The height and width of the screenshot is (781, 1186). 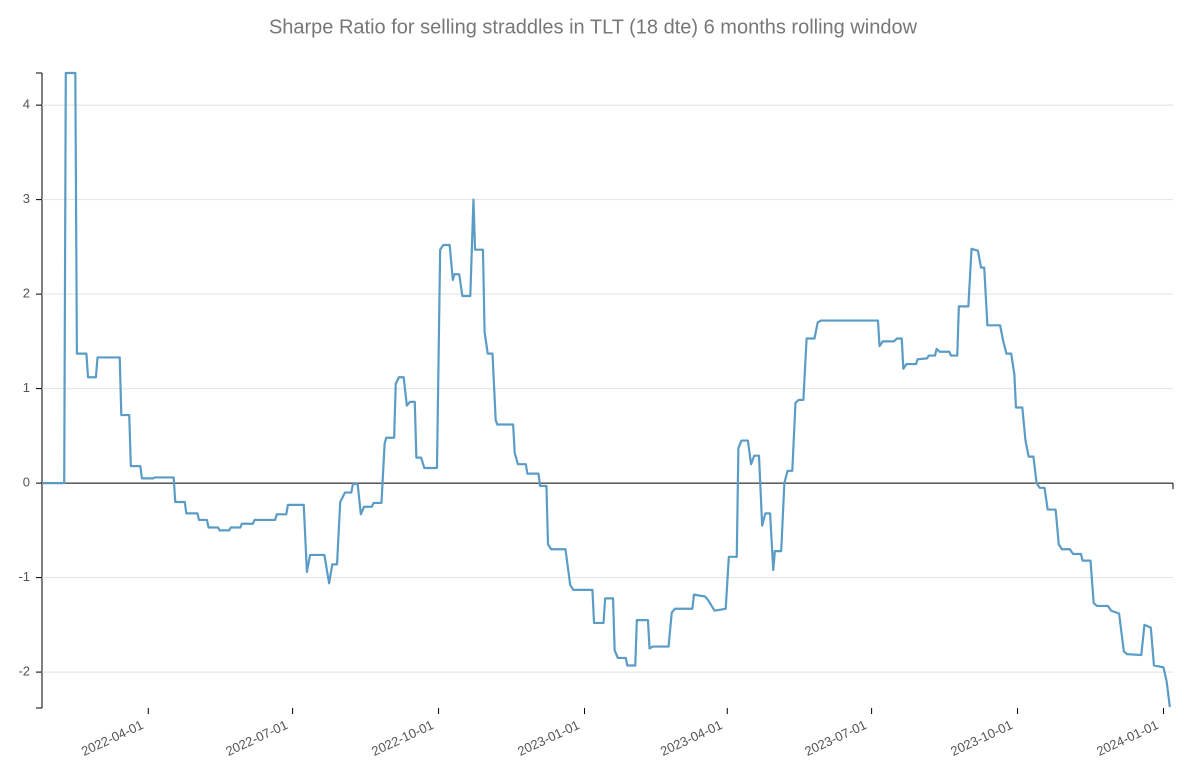 I want to click on x-tick-label: 2023-10-01, so click(x=981, y=738).